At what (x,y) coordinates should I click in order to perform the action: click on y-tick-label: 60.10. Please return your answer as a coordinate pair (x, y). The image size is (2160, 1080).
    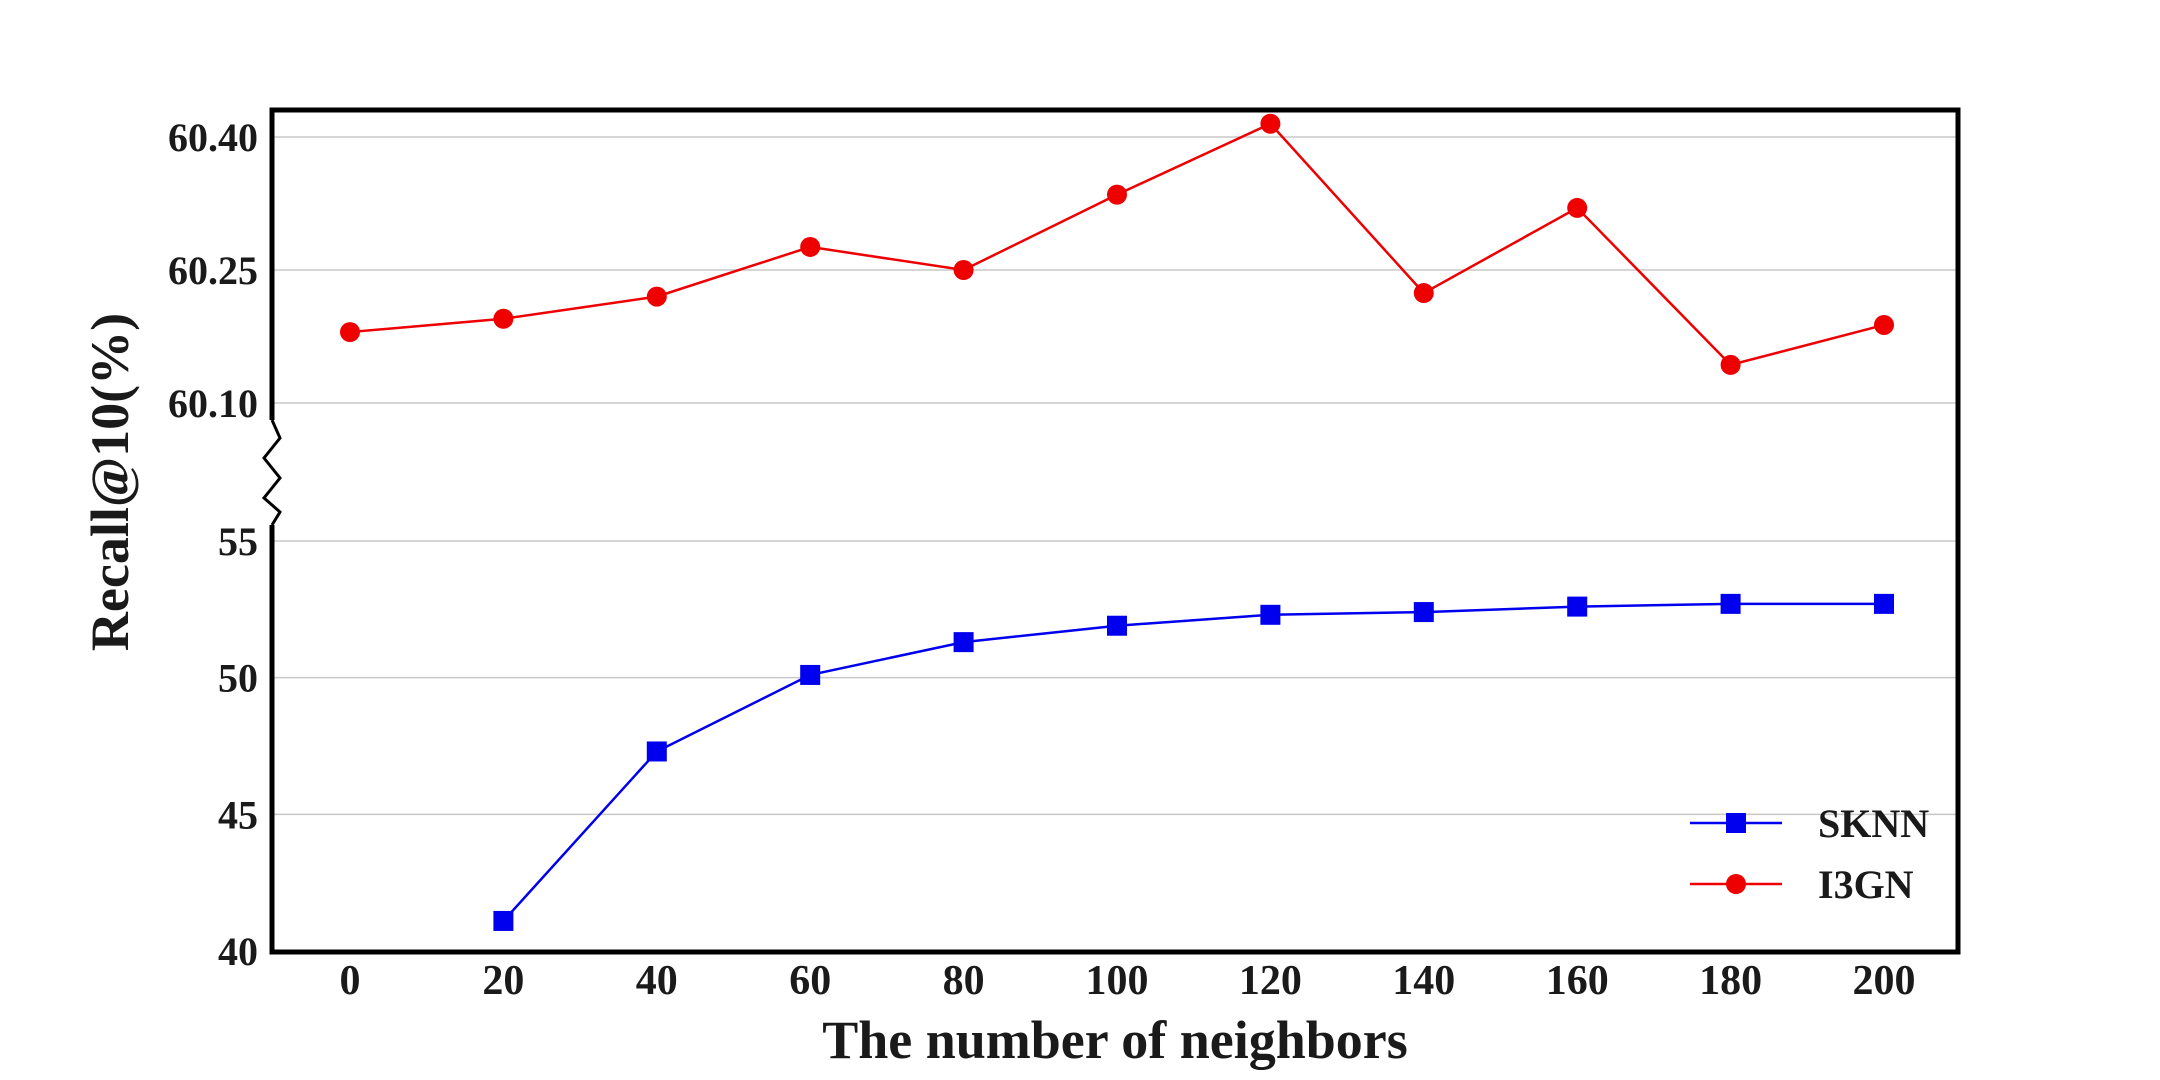
    Looking at the image, I should click on (213, 403).